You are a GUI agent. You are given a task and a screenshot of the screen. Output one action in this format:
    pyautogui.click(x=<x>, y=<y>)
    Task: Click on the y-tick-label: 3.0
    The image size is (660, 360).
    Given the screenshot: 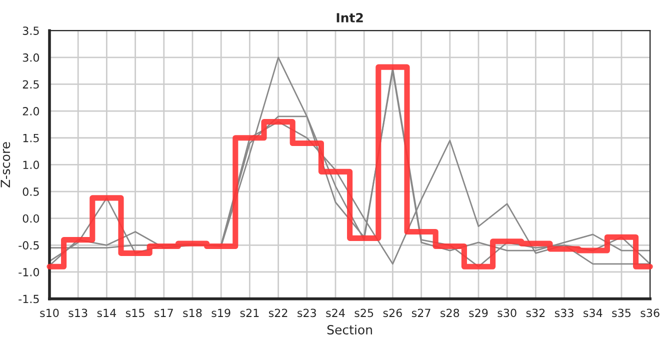 What is the action you would take?
    pyautogui.click(x=31, y=57)
    